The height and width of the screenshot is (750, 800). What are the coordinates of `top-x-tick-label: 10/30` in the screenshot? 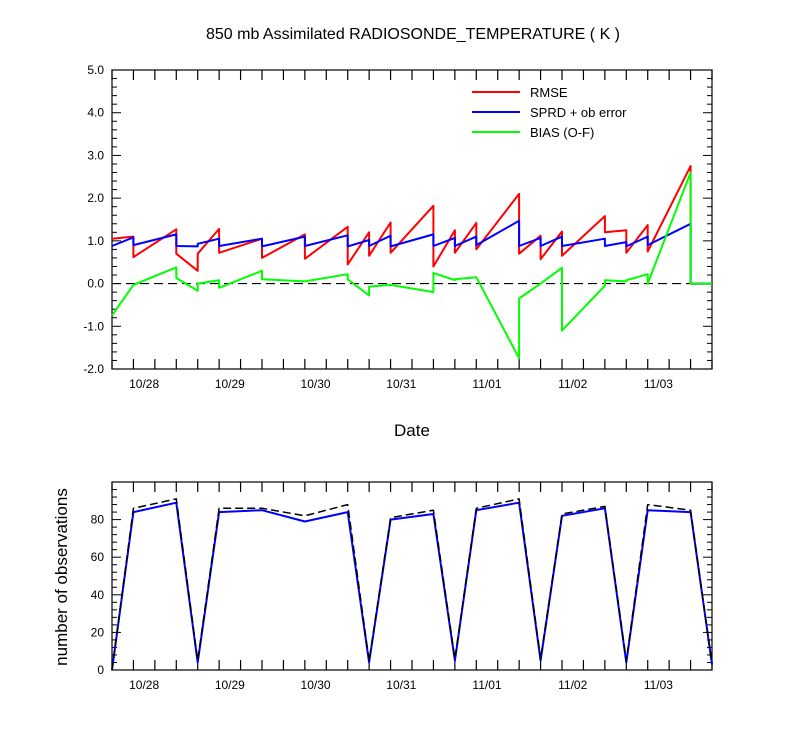 It's located at (316, 384).